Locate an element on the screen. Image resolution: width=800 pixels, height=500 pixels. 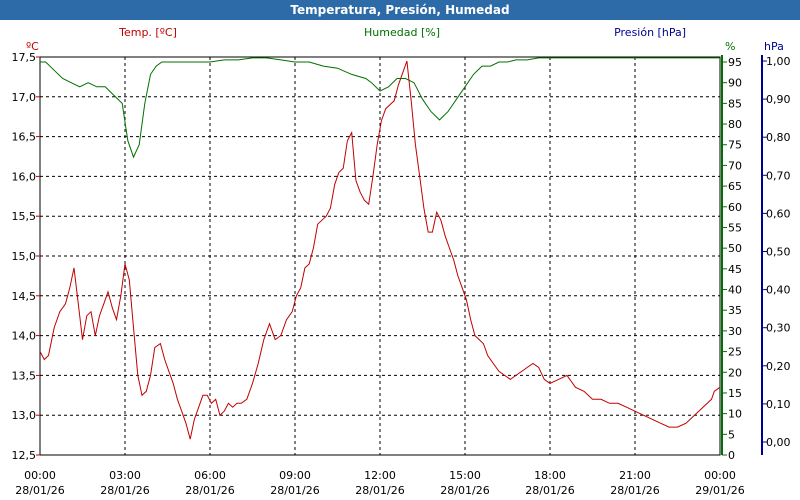
temperature-tick-label: 15,5 is located at coordinates (24, 216).